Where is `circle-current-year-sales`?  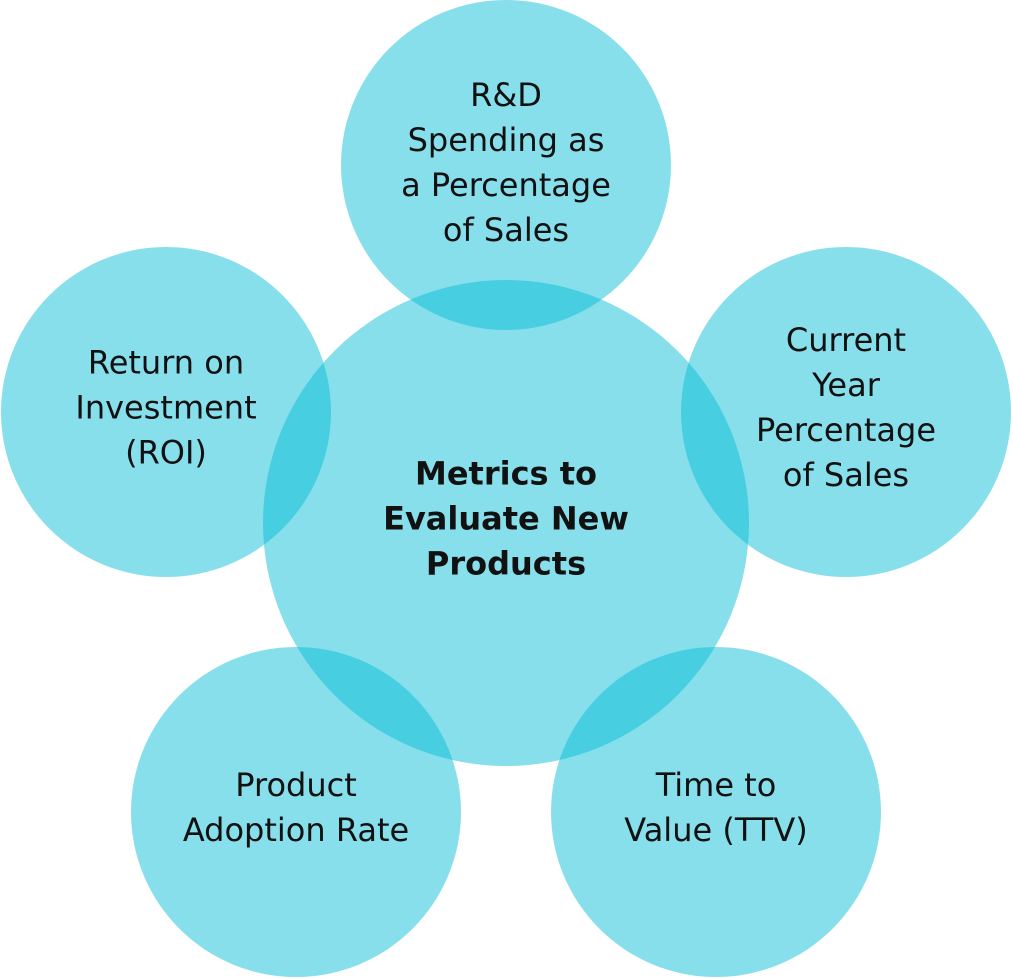
circle-current-year-sales is located at coordinates (846, 412).